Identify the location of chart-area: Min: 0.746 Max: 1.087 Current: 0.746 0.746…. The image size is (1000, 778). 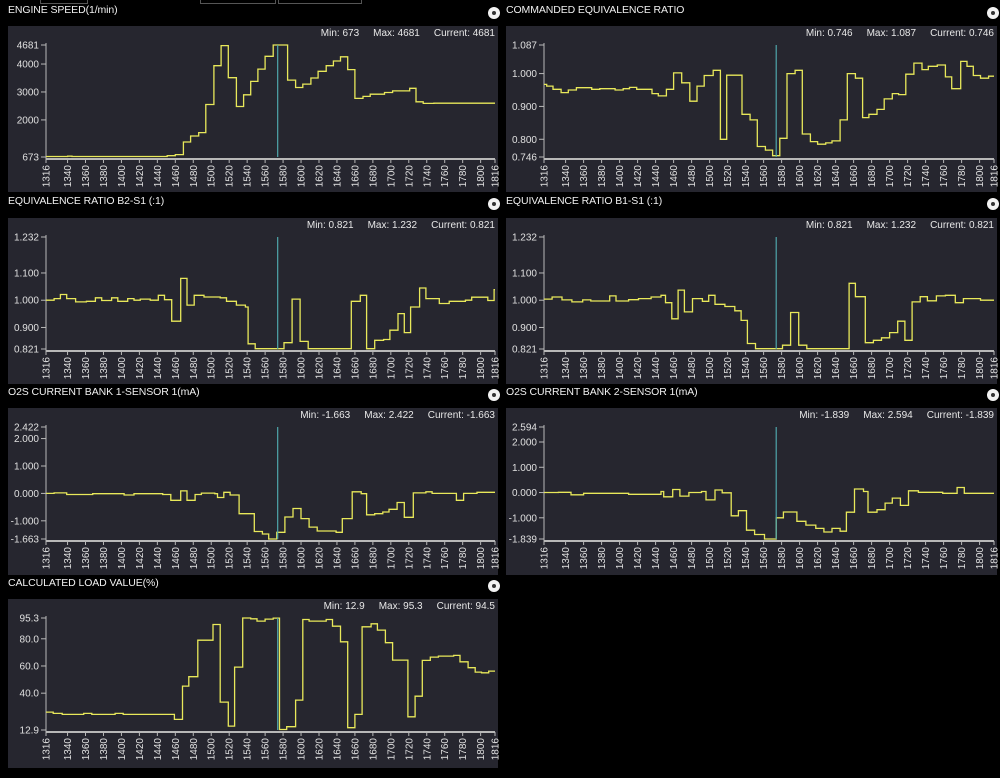
(753, 109).